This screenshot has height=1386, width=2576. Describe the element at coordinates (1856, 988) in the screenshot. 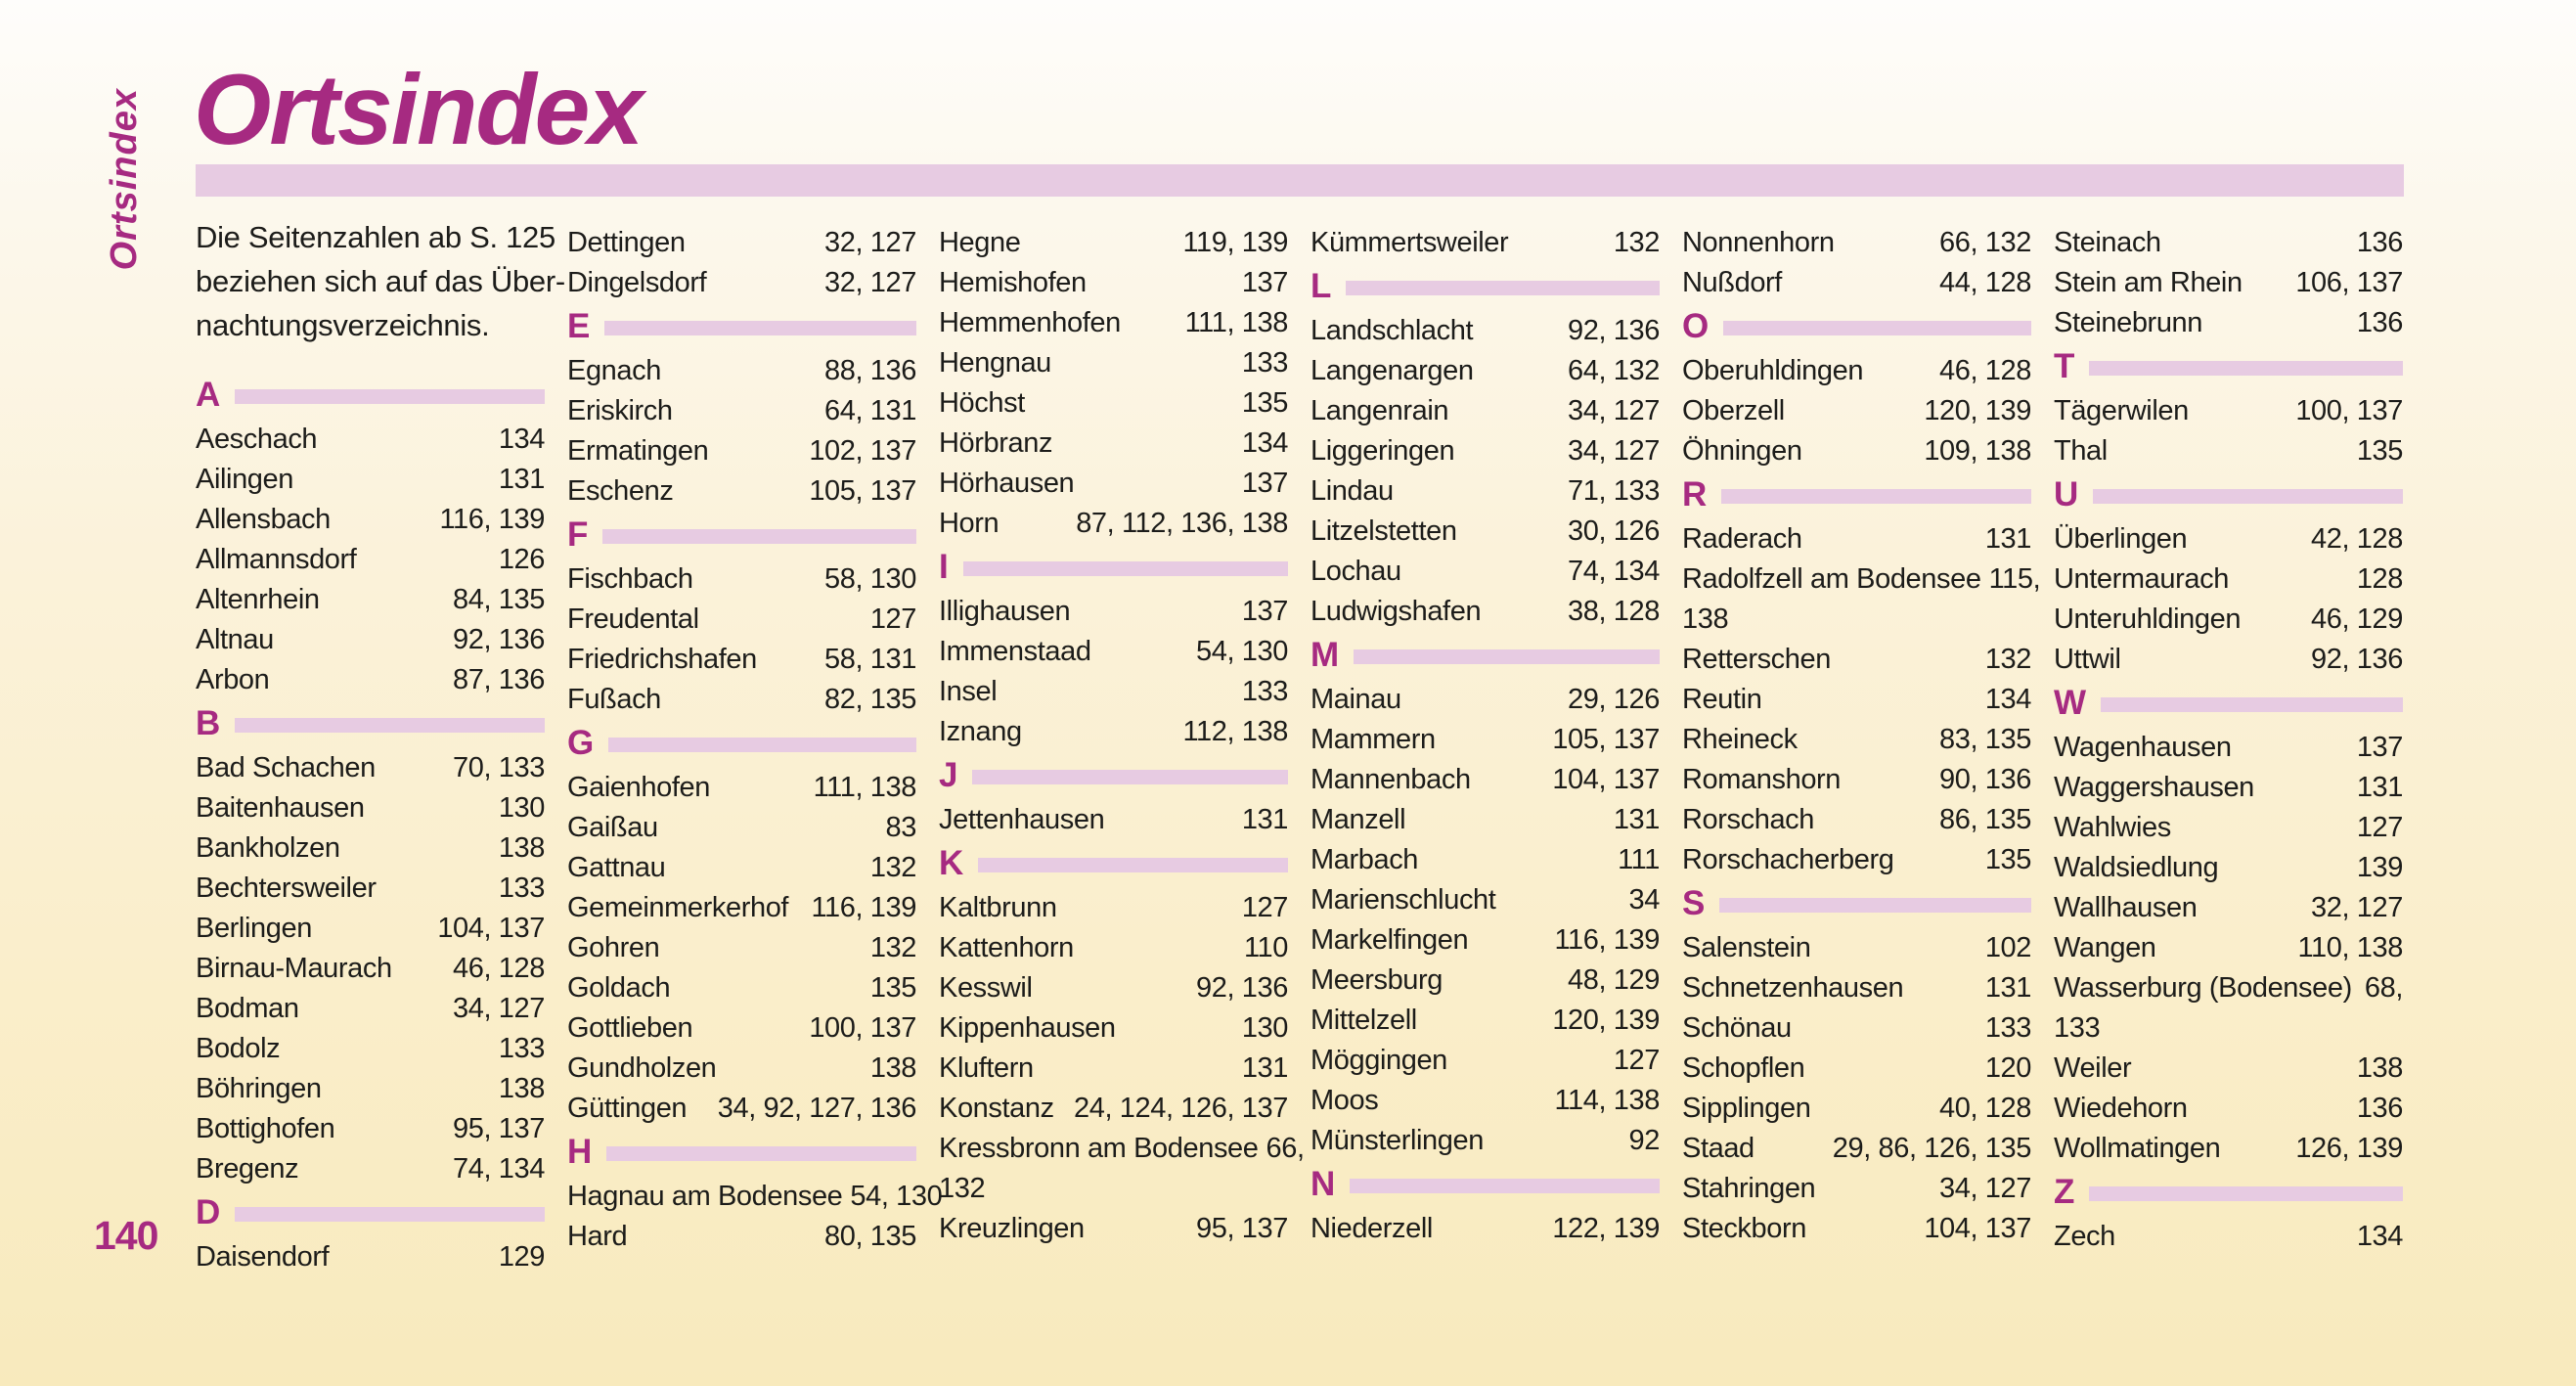

I see `index-entry: Schnetzenhausen 131` at that location.